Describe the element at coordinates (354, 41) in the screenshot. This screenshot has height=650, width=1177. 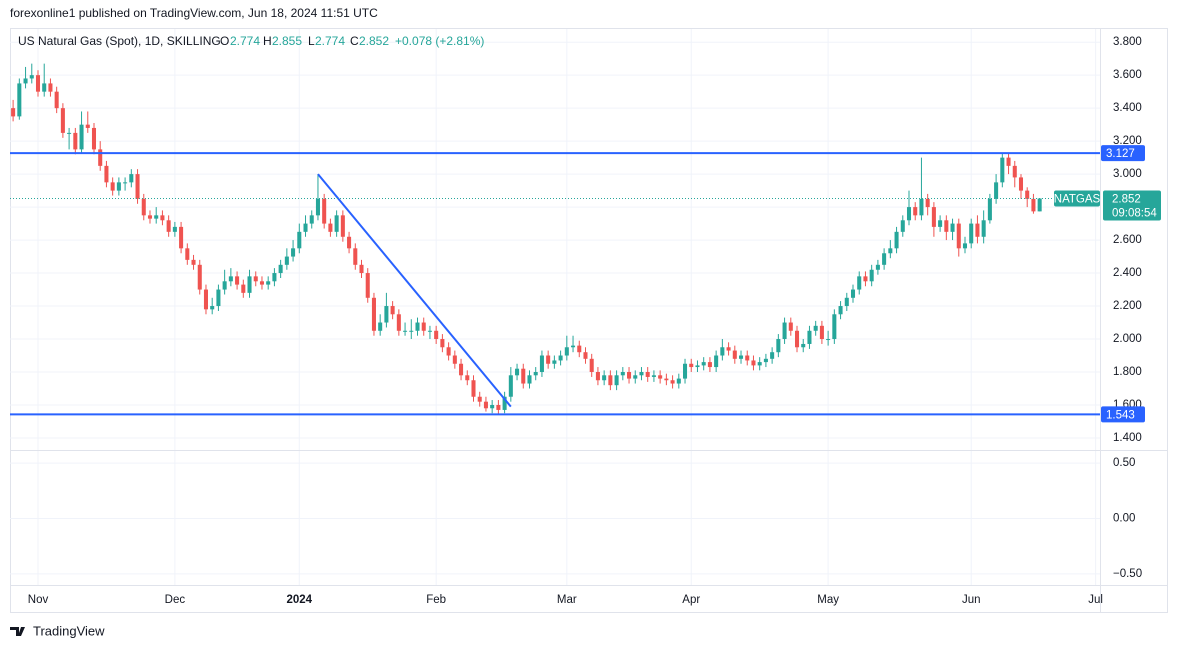
I see `close-label: C` at that location.